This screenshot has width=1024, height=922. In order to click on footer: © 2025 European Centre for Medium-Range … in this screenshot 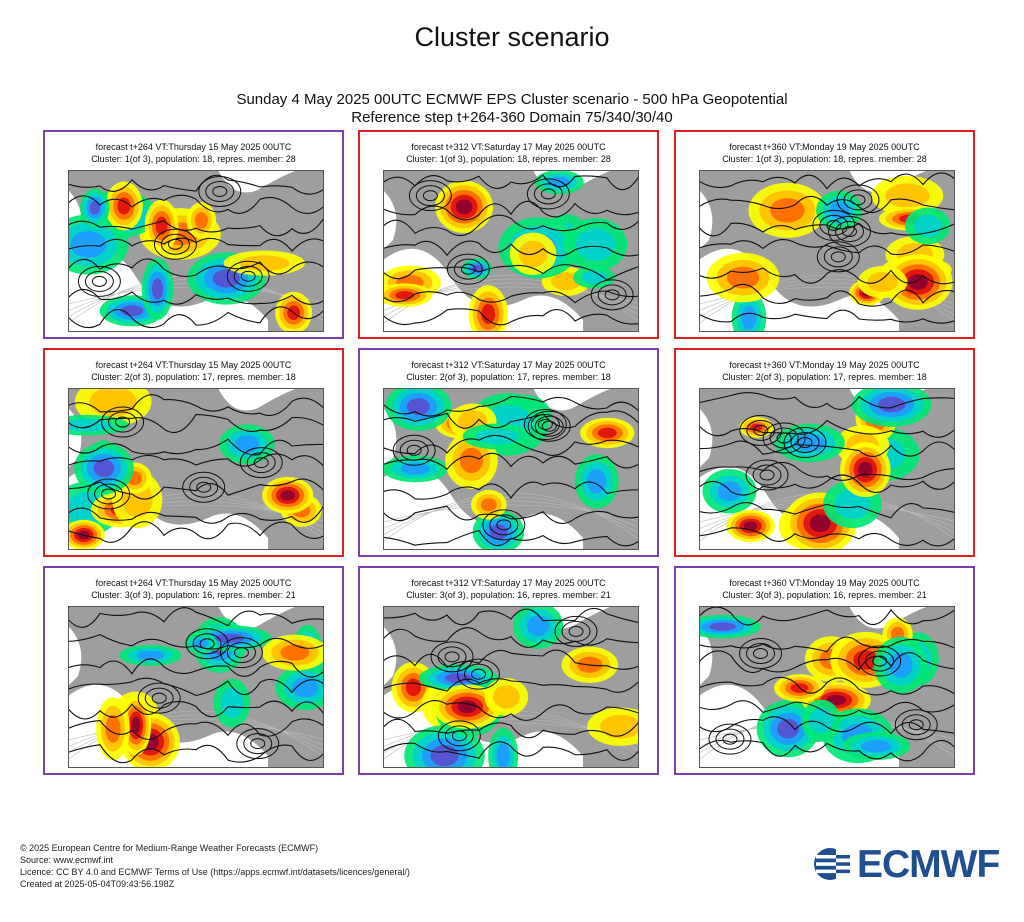, I will do `click(215, 866)`.